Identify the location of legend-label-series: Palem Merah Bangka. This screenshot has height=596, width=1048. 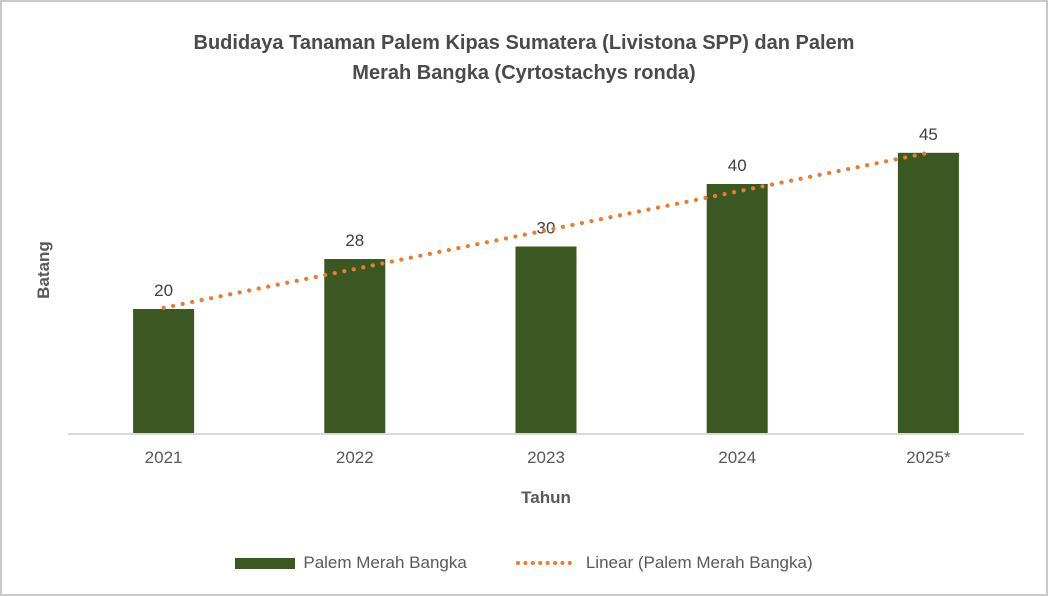
(385, 562).